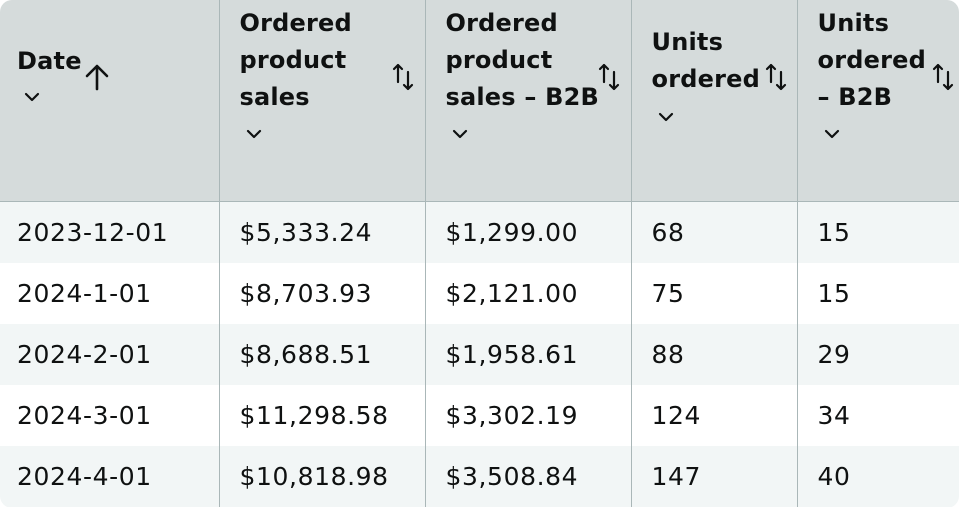 This screenshot has width=959, height=508. What do you see at coordinates (322, 476) in the screenshot?
I see `cell-ordered-product-sales: $10,818.98` at bounding box center [322, 476].